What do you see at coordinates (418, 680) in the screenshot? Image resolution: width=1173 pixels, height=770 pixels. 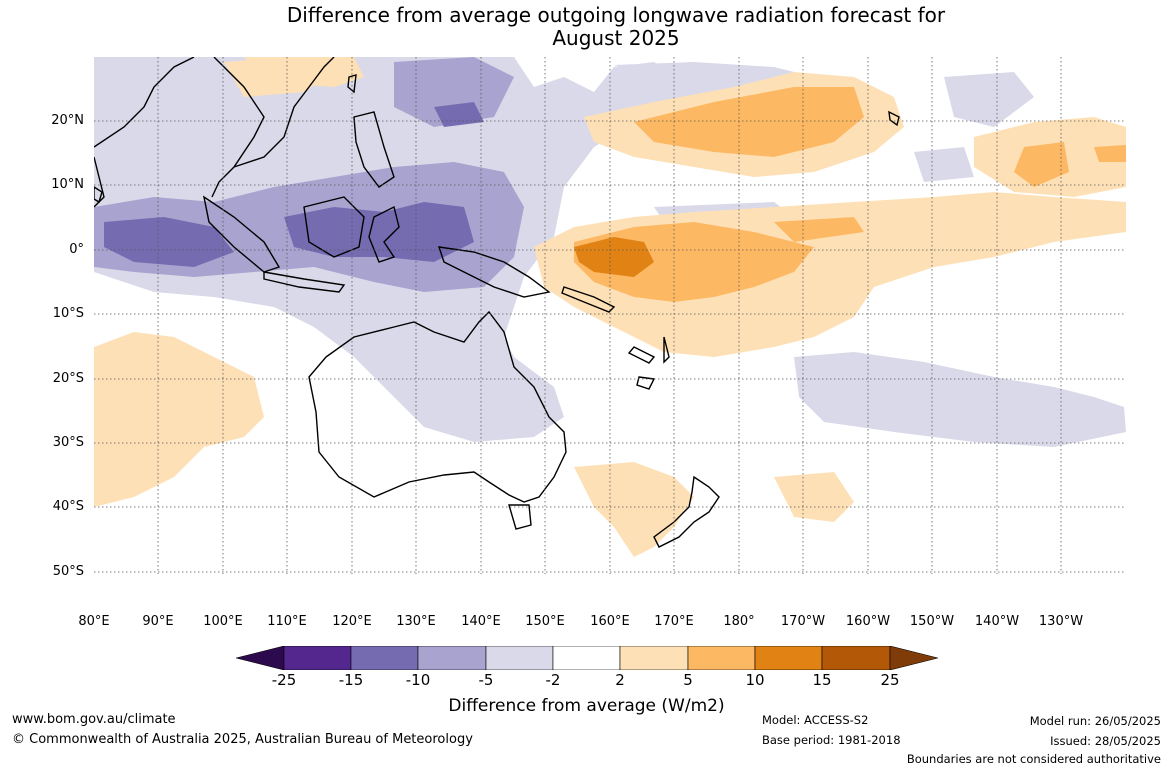 I see `colorbar-tick-minus-10: -10` at bounding box center [418, 680].